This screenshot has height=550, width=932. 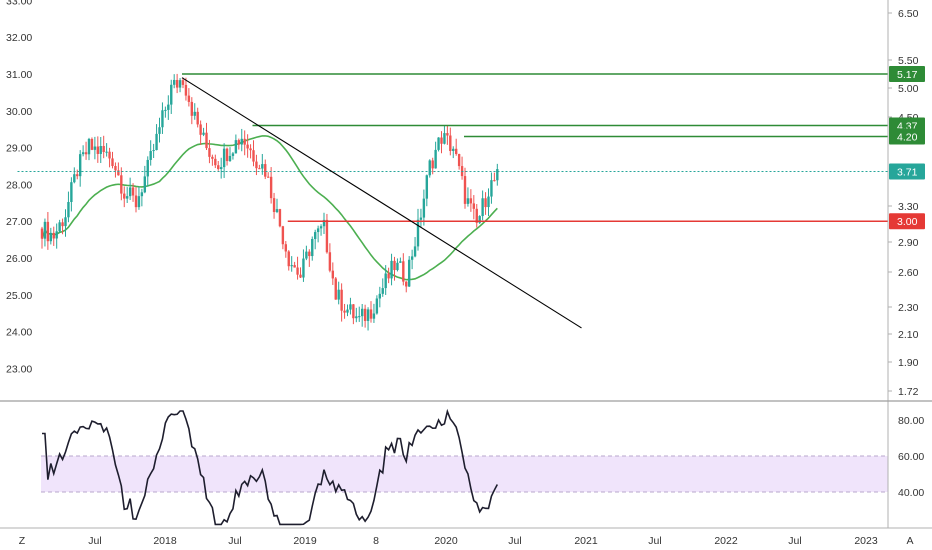 What do you see at coordinates (19, 38) in the screenshot?
I see `left-axis-tick: 32.00` at bounding box center [19, 38].